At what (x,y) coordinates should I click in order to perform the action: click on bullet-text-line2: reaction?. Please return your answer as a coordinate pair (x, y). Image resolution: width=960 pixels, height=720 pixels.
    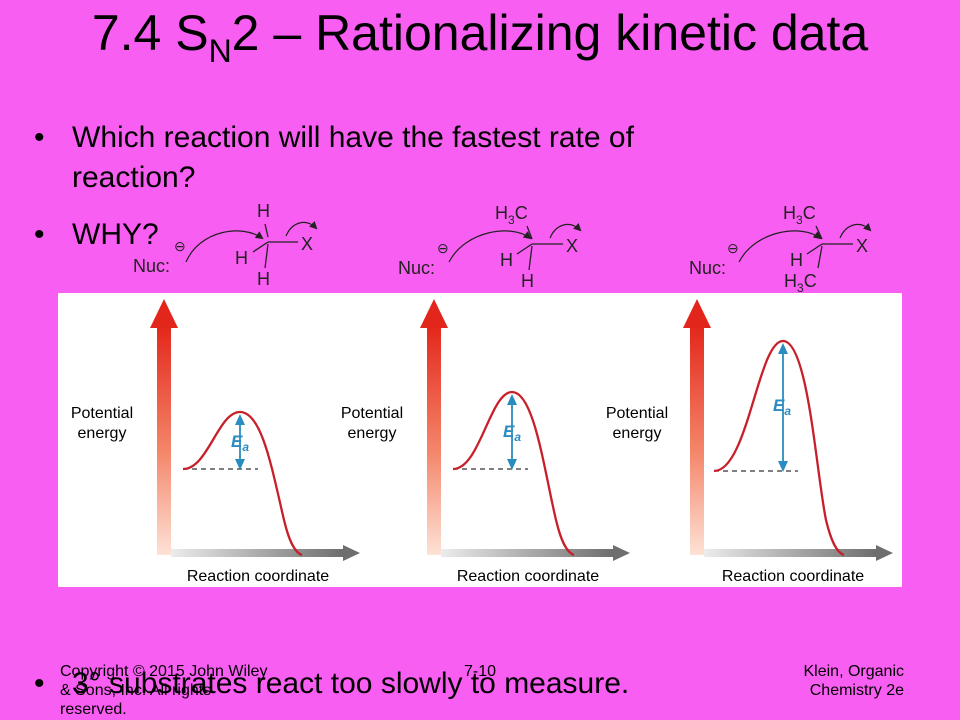
    Looking at the image, I should click on (134, 177).